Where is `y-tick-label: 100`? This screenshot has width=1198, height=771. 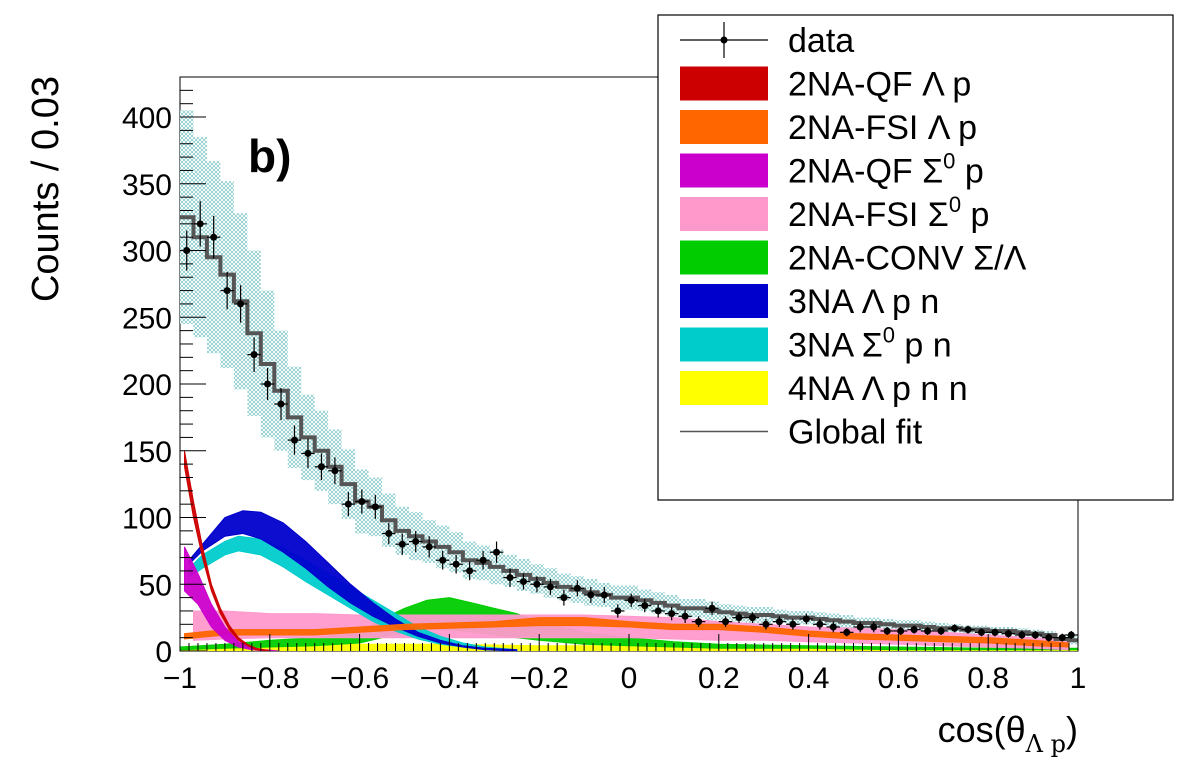 y-tick-label: 100 is located at coordinates (147, 519).